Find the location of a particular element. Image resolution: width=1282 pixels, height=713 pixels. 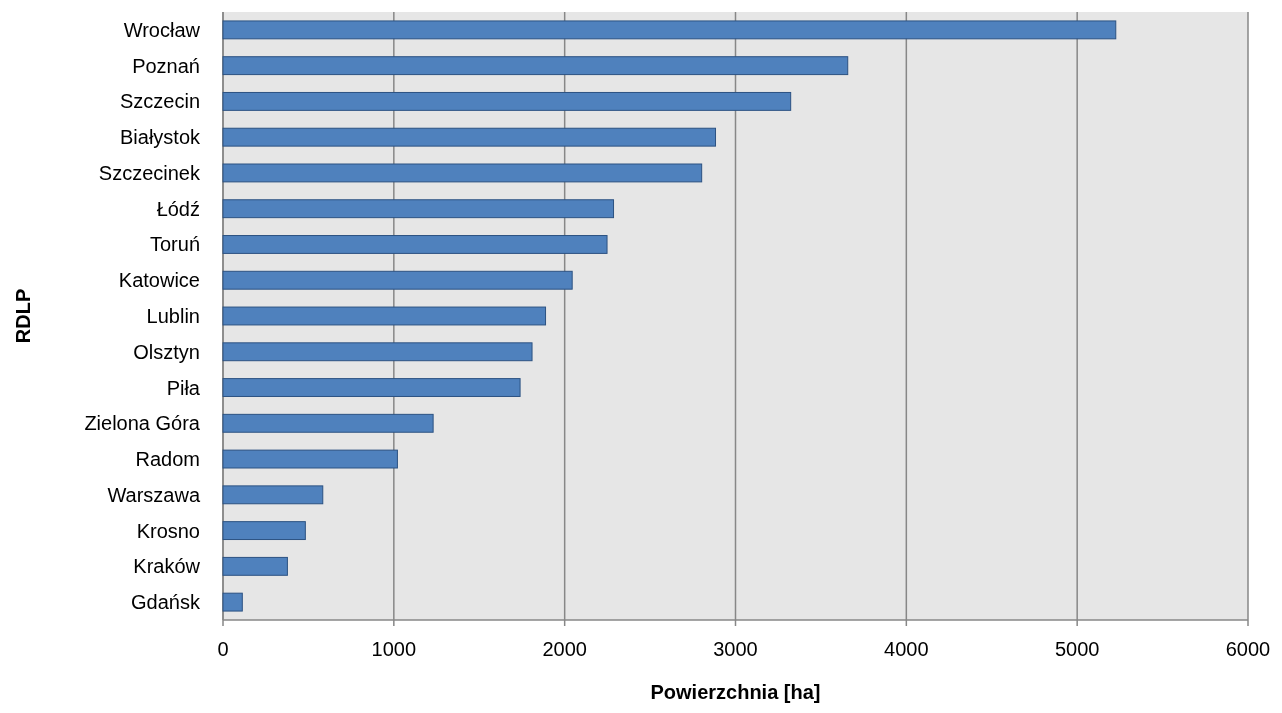

x-tick-label: 1000 is located at coordinates (394, 649).